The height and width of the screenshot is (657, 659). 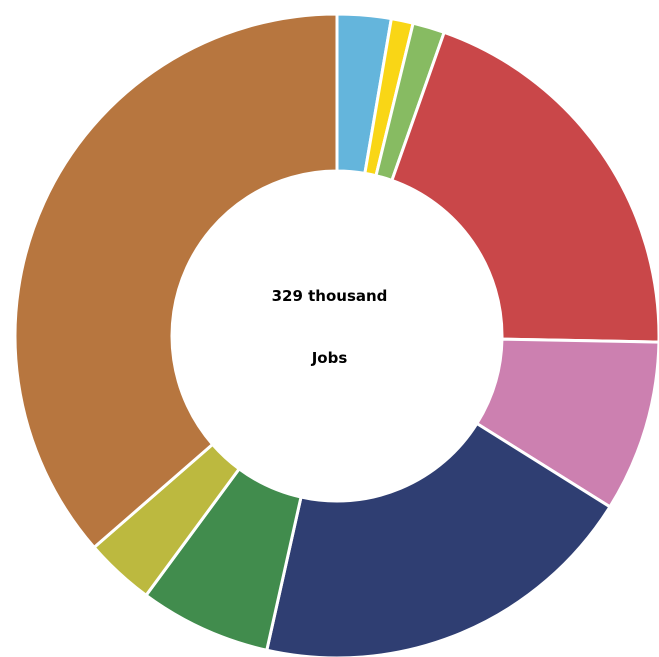 What do you see at coordinates (329, 358) in the screenshot?
I see `center-label: Jobs` at bounding box center [329, 358].